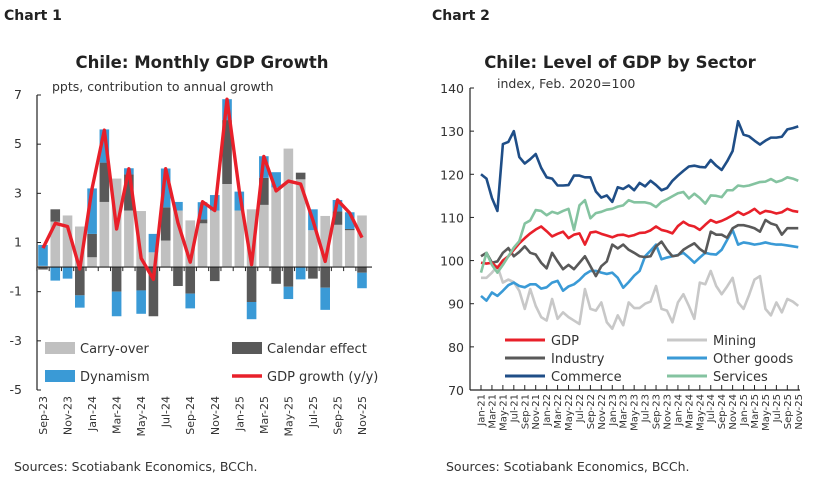 The height and width of the screenshot is (487, 828). What do you see at coordinates (247, 348) in the screenshot?
I see `legend-swatch-calendar-effect` at bounding box center [247, 348].